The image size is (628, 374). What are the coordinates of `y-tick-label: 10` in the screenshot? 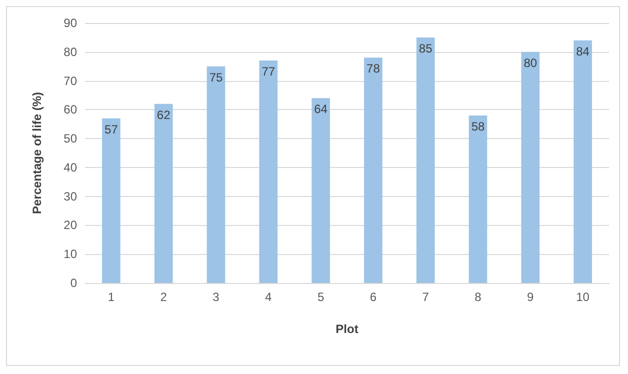 It's located at (71, 254).